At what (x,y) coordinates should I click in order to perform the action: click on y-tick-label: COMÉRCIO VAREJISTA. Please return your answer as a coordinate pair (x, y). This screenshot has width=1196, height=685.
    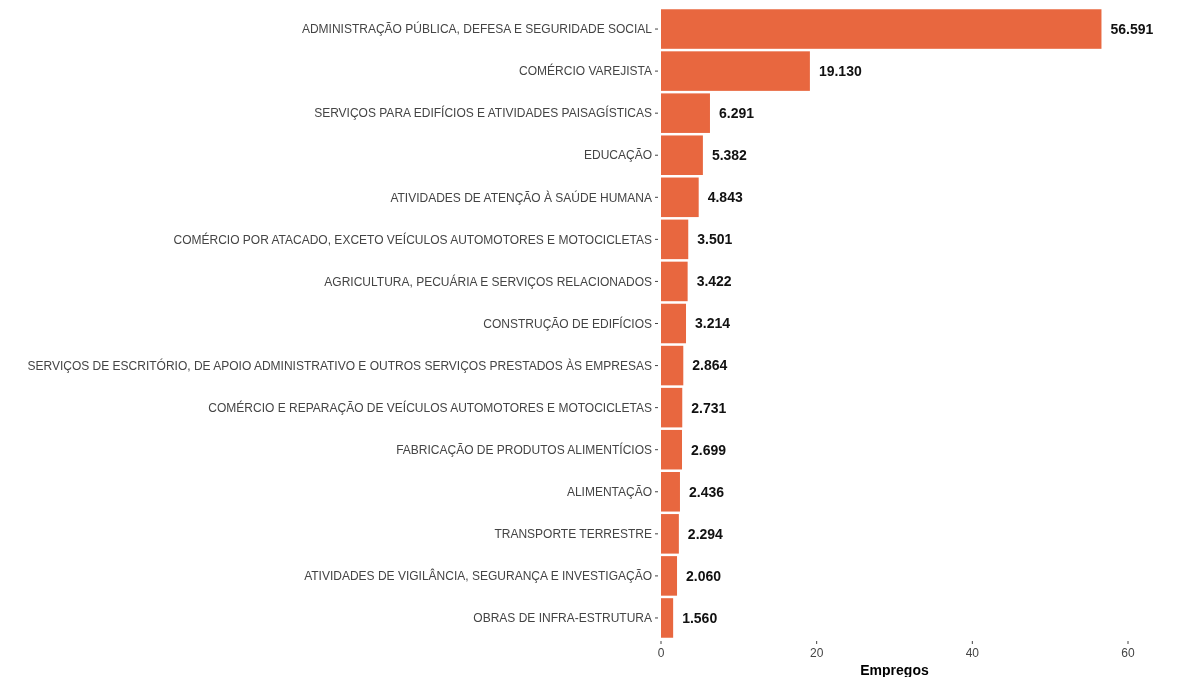
    Looking at the image, I should click on (585, 71).